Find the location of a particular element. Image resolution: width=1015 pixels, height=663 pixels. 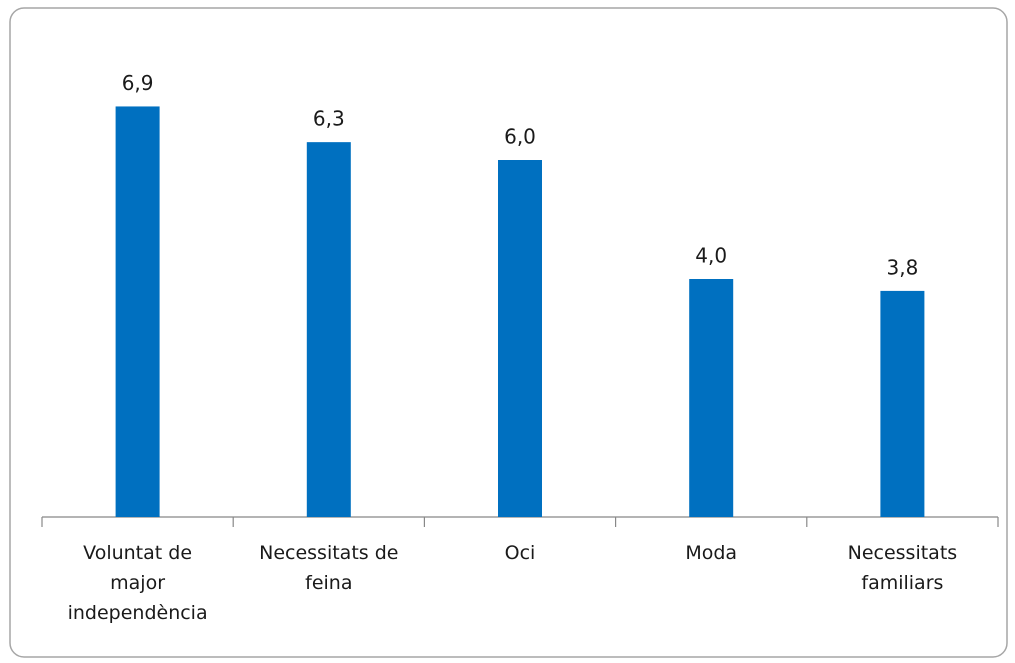

x-tick-label: Moda is located at coordinates (711, 553).